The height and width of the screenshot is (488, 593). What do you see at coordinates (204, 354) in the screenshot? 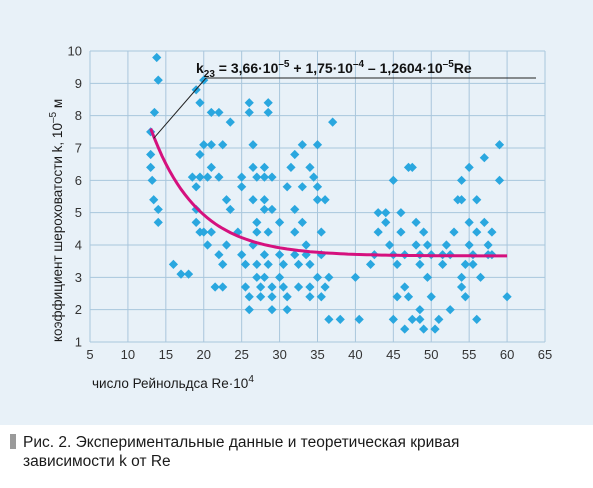
I see `x-tick-label: 20` at bounding box center [204, 354].